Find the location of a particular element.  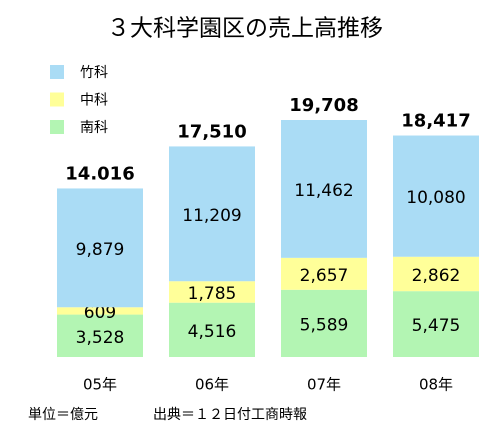

source-note: 出典＝１２日付工商時報 is located at coordinates (230, 415).